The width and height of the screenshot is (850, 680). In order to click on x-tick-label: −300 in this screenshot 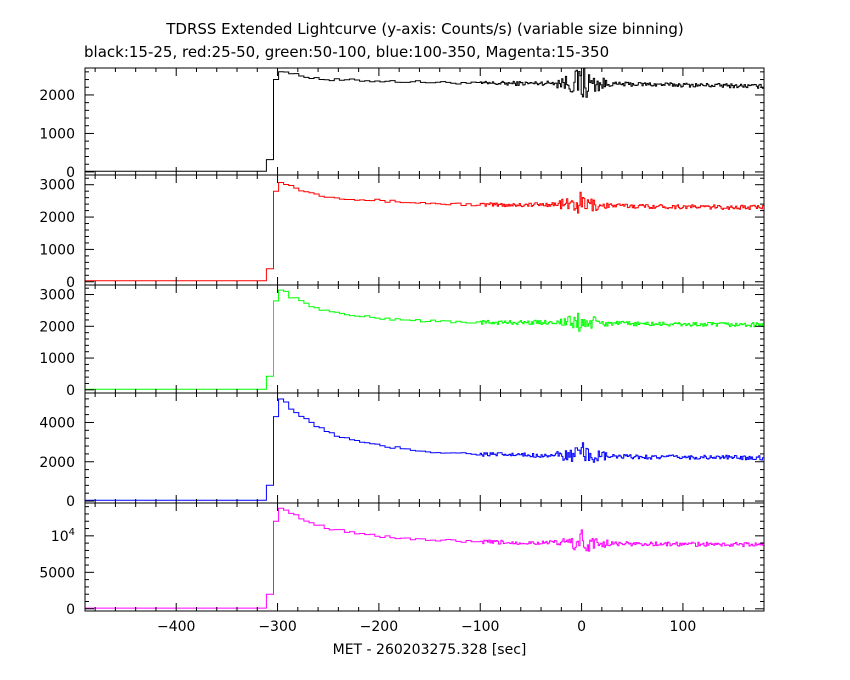, I will do `click(277, 627)`.